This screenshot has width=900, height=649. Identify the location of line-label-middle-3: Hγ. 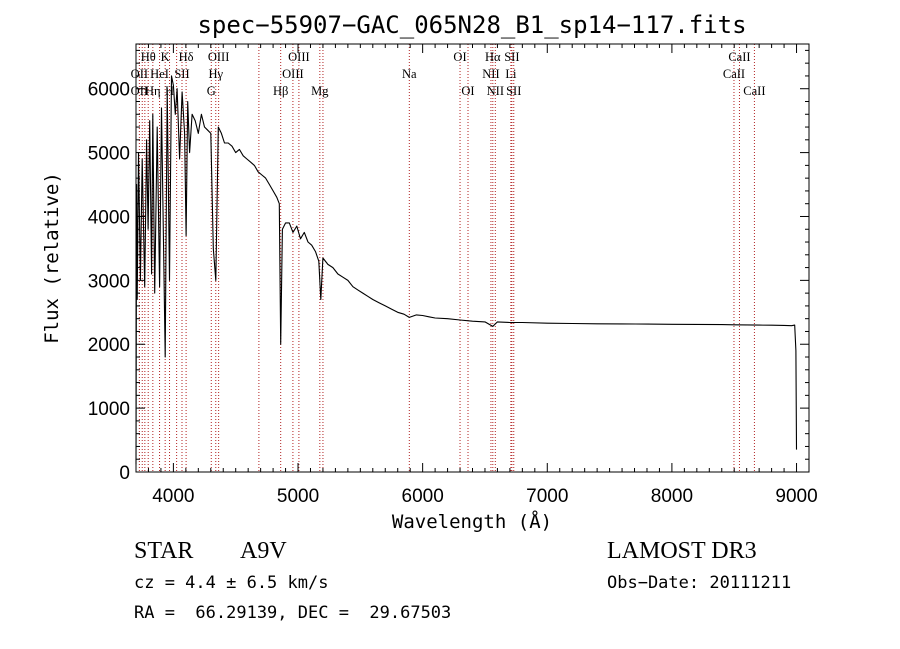
(215, 74).